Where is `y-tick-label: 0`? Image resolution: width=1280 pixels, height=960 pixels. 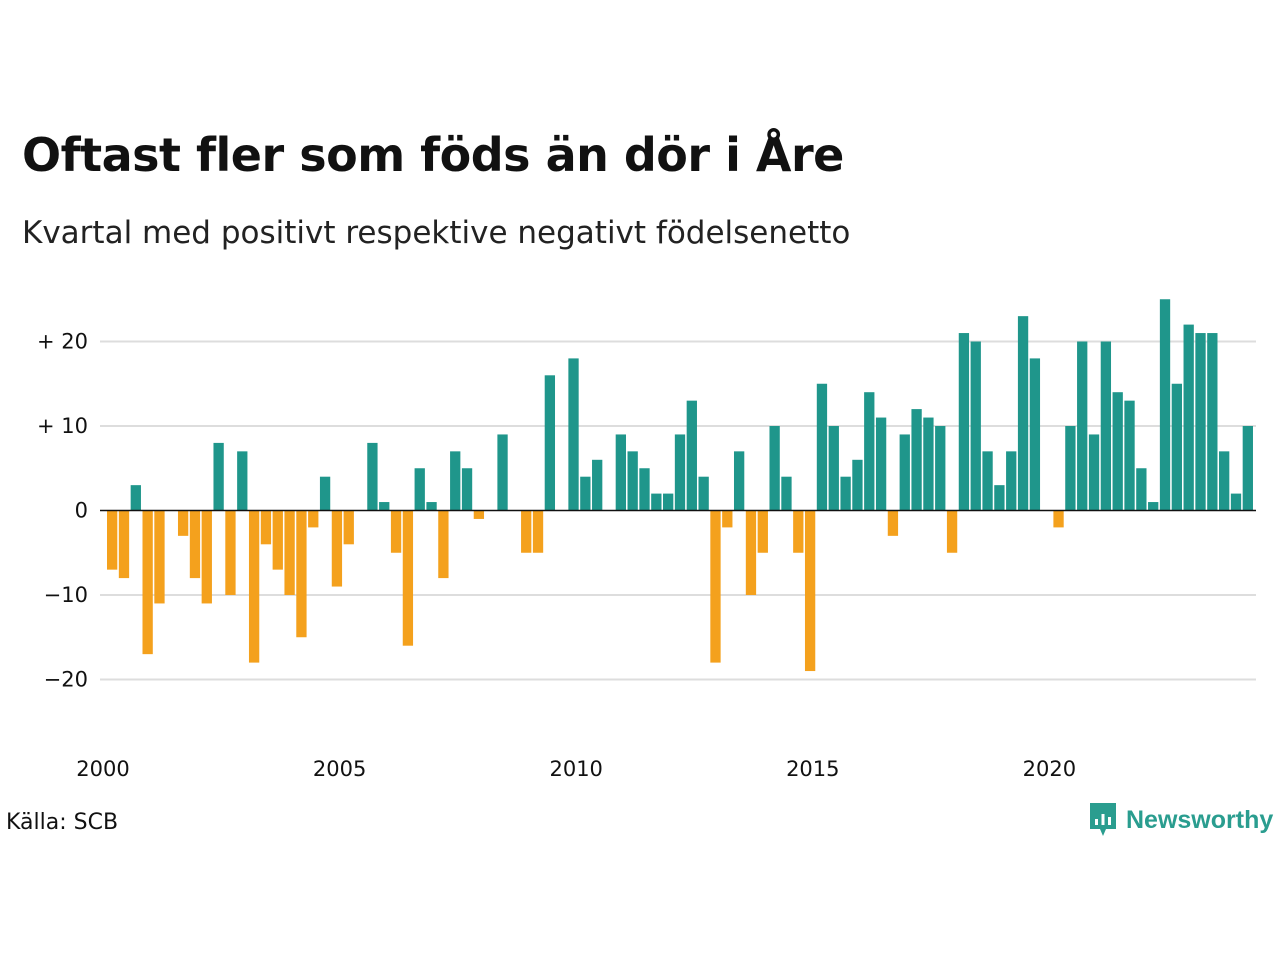 y-tick-label: 0 is located at coordinates (81, 511).